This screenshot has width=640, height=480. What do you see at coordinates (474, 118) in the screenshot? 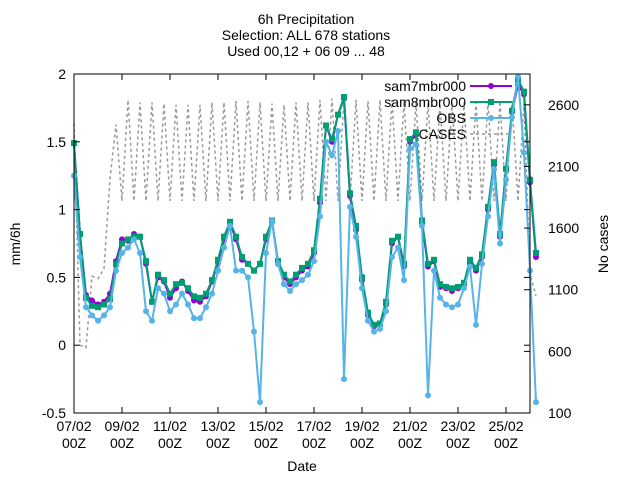
I see `legend-entry: OBS` at bounding box center [474, 118].